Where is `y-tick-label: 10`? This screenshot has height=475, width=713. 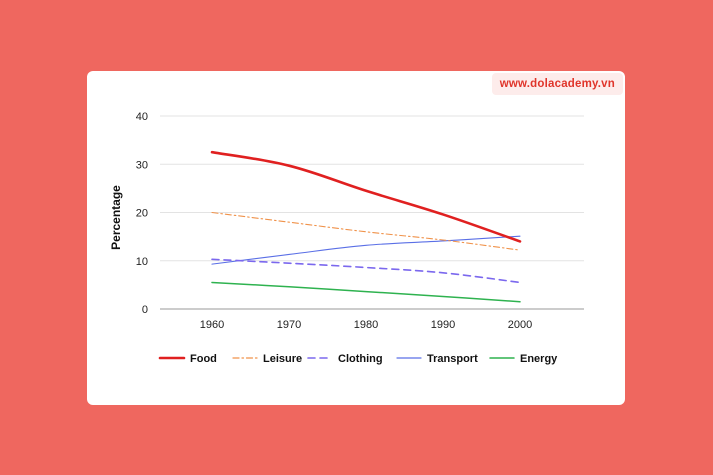 y-tick-label: 10 is located at coordinates (142, 262).